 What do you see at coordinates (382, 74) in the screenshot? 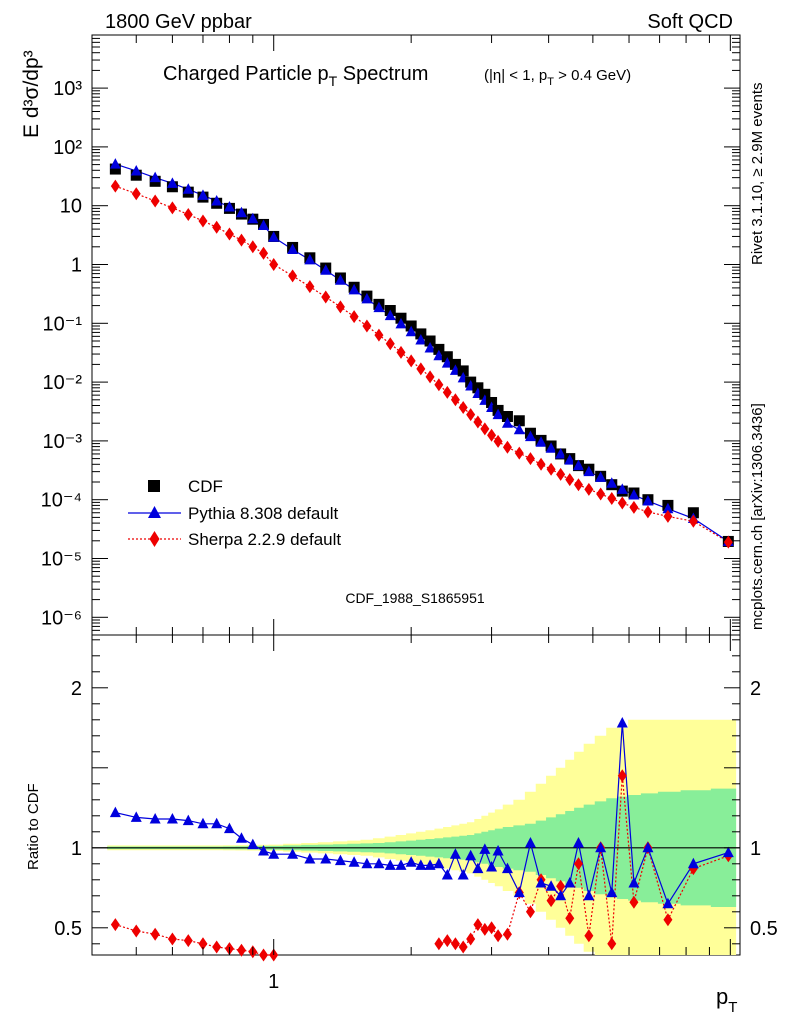
I see `chart-title-tail: Spectrum` at bounding box center [382, 74].